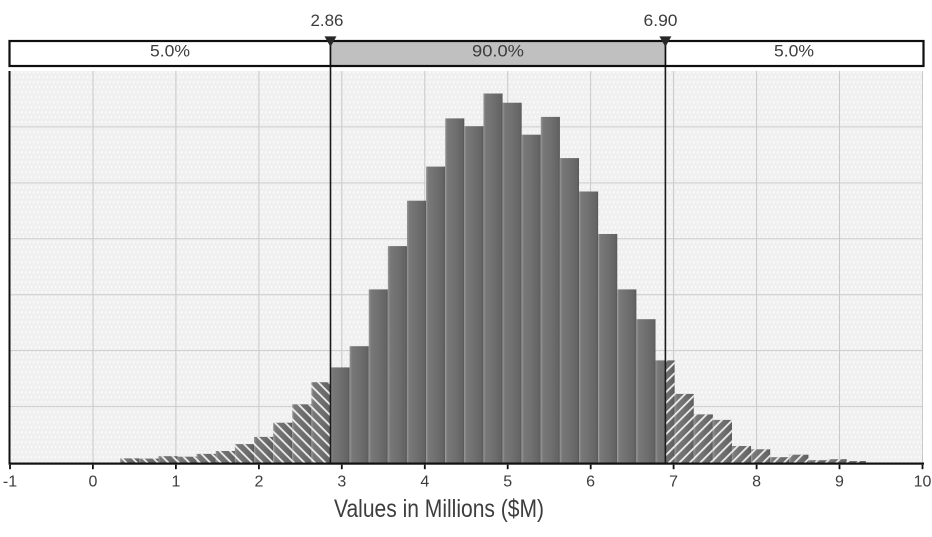 Image resolution: width=932 pixels, height=537 pixels. What do you see at coordinates (661, 21) in the screenshot?
I see `svg-text: 6.90` at bounding box center [661, 21].